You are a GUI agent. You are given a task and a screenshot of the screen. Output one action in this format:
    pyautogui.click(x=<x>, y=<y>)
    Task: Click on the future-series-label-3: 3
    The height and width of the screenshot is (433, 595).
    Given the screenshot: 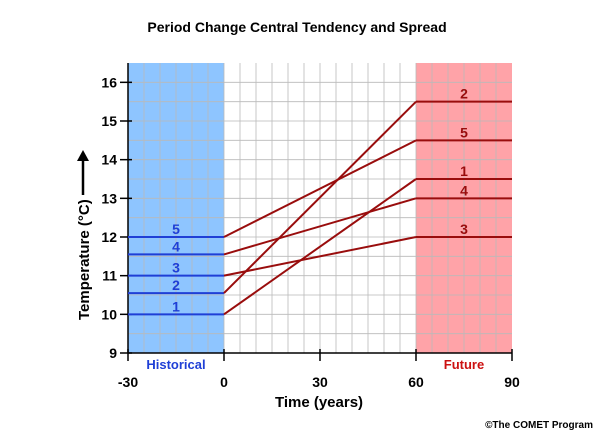 What is the action you would take?
    pyautogui.click(x=464, y=229)
    